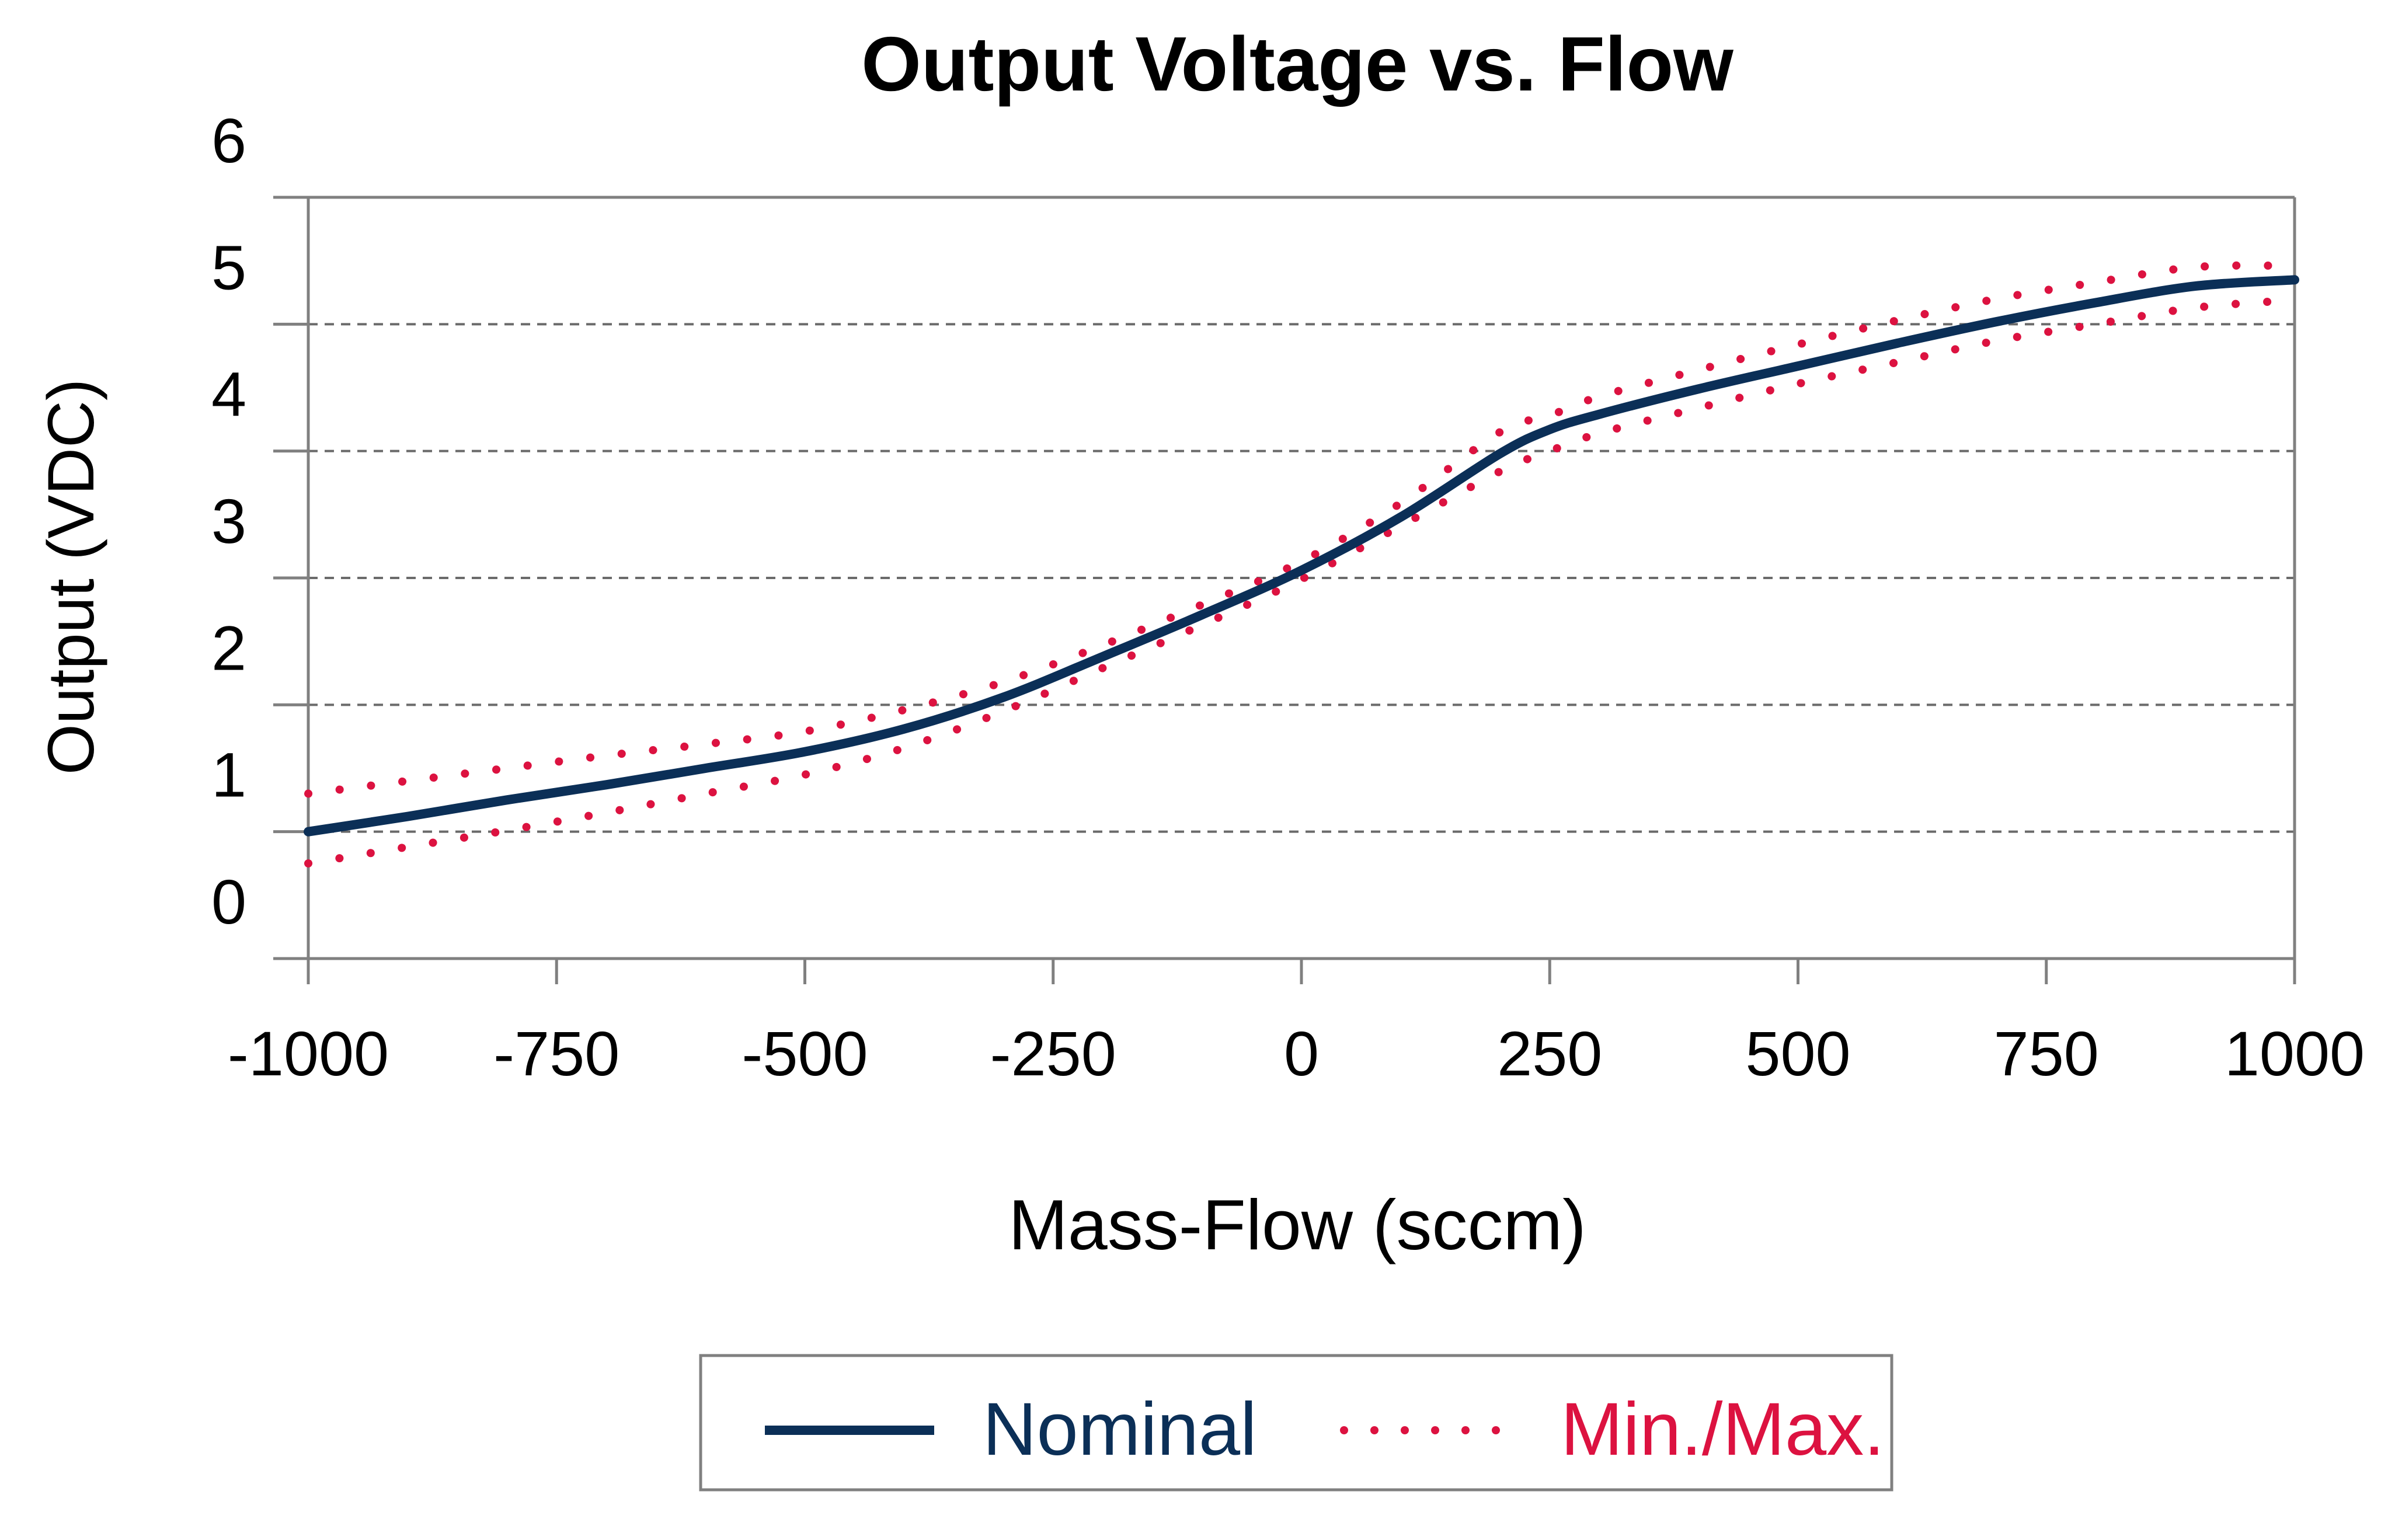  I want to click on y-tick-label: 4, so click(229, 395).